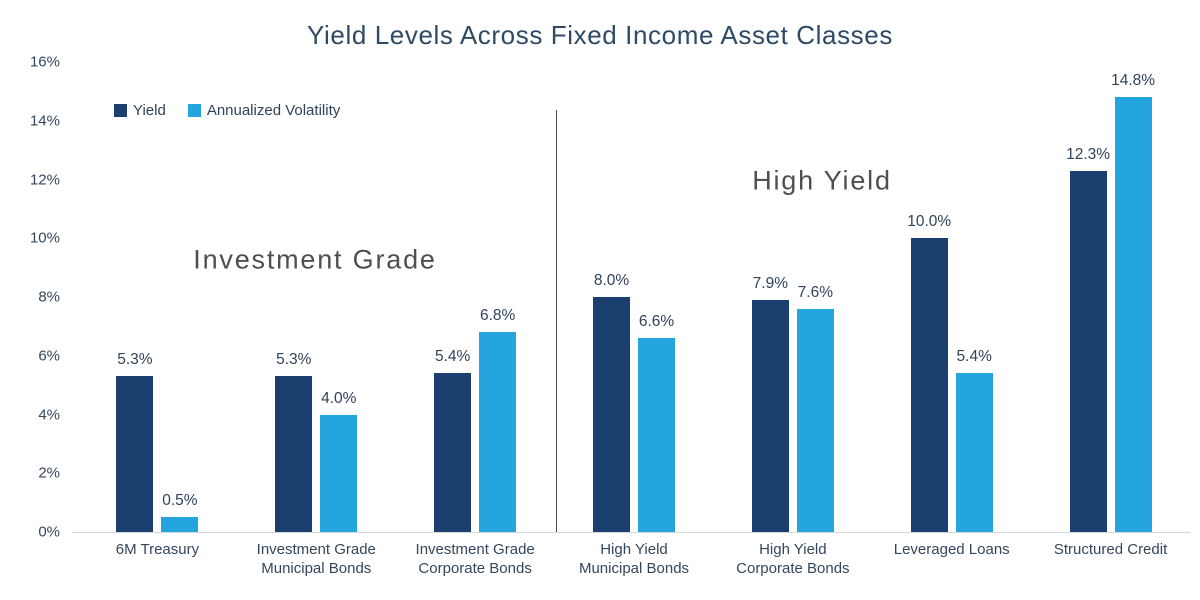  What do you see at coordinates (30, 297) in the screenshot?
I see `y-axis: 0% 2% 4% 6% 8% 10% 12% 14% 16%` at bounding box center [30, 297].